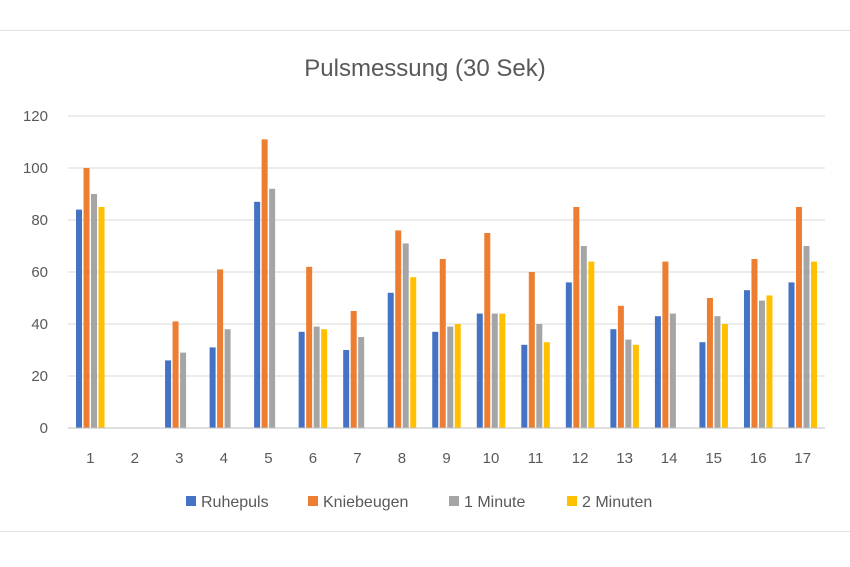 This screenshot has width=850, height=567. Describe the element at coordinates (494, 502) in the screenshot. I see `legend-label: 1 Minute` at that location.